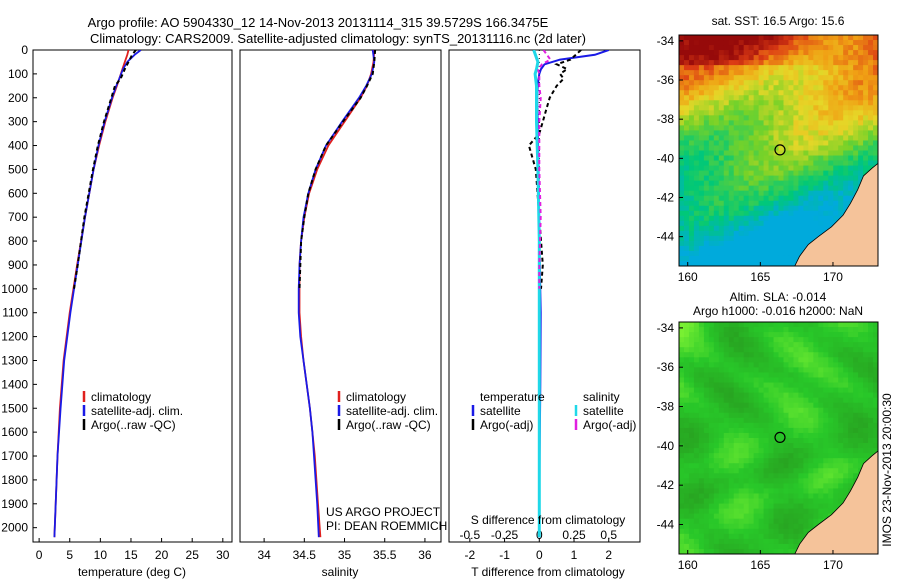 Image resolution: width=900 pixels, height=580 pixels. What do you see at coordinates (750, 159) in the screenshot?
I see `sst-map-tick-labels: 160 165 170-34-36-38-40-42-44` at bounding box center [750, 159].